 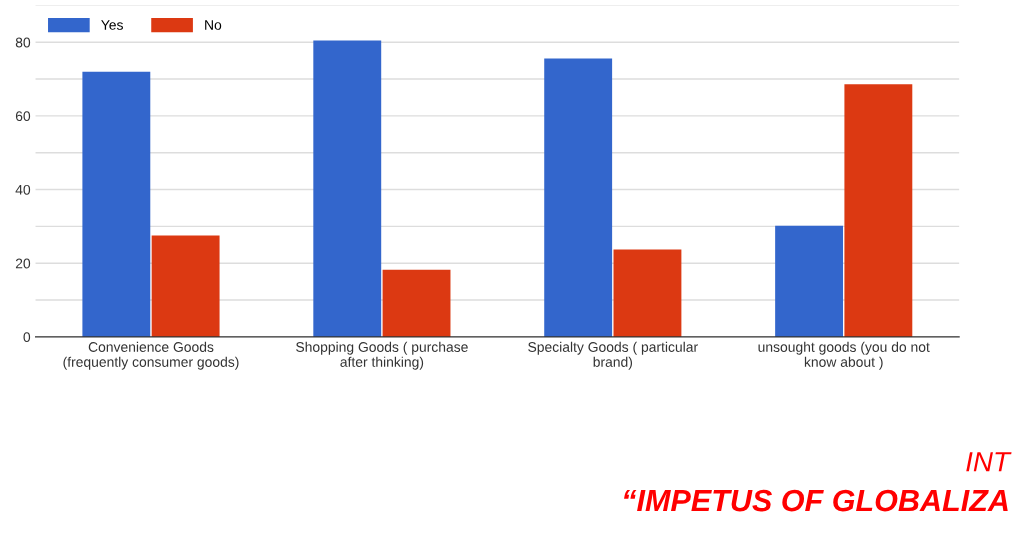 I want to click on x-tick-label: Convenience Goods (frequently consumer goods), so click(x=151, y=355).